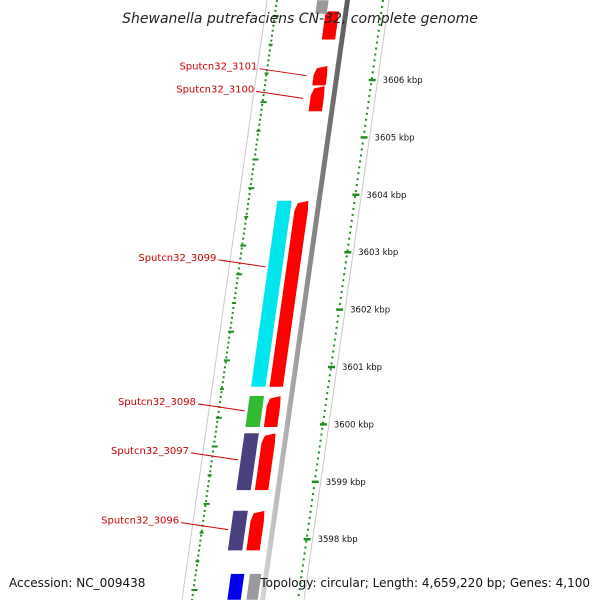 This screenshot has height=600, width=600. What do you see at coordinates (395, 138) in the screenshot?
I see `kbp-tick-label: 3605 kbp` at bounding box center [395, 138].